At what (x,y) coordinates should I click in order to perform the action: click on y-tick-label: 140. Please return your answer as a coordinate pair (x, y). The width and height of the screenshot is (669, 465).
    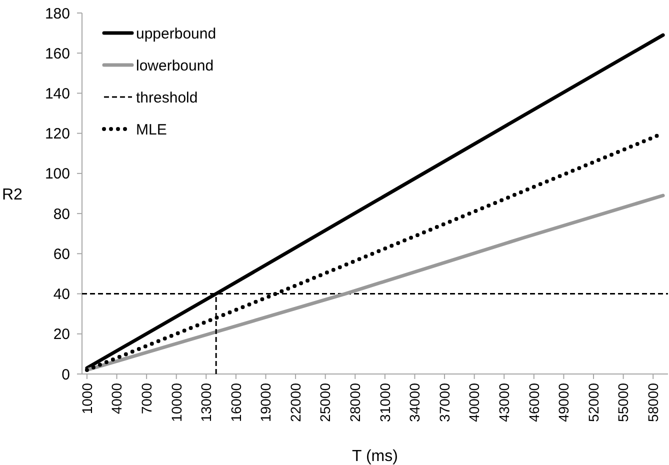
    Looking at the image, I should click on (57, 93).